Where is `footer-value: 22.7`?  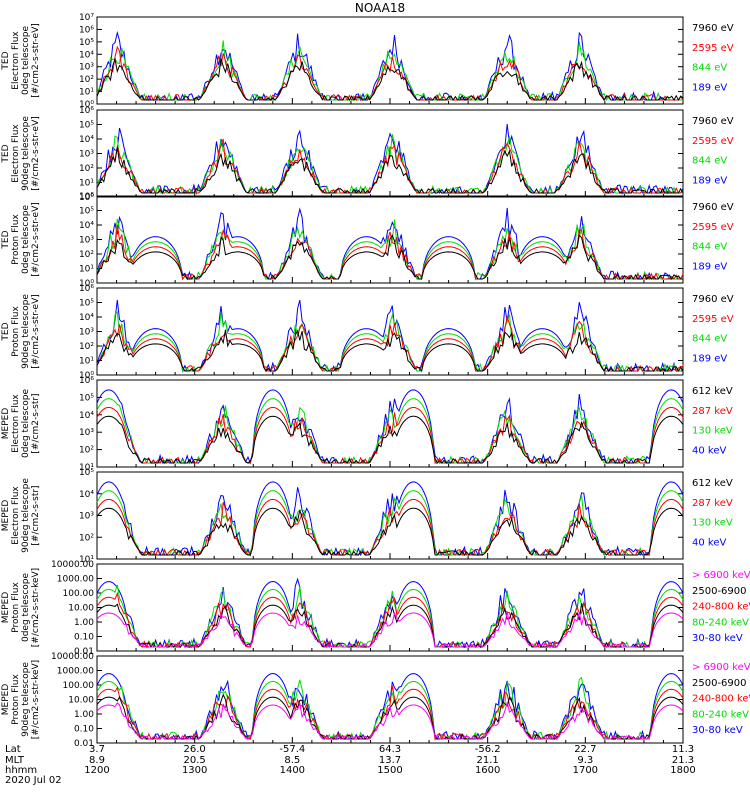 footer-value: 22.7 is located at coordinates (585, 749).